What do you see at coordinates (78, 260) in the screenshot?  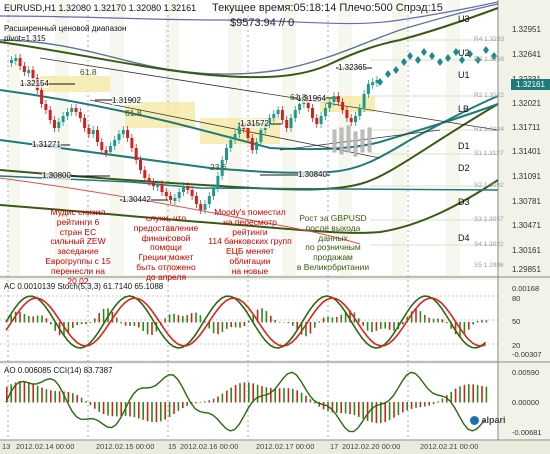 I see `annotation-line: Еврогруппы с 15` at bounding box center [78, 260].